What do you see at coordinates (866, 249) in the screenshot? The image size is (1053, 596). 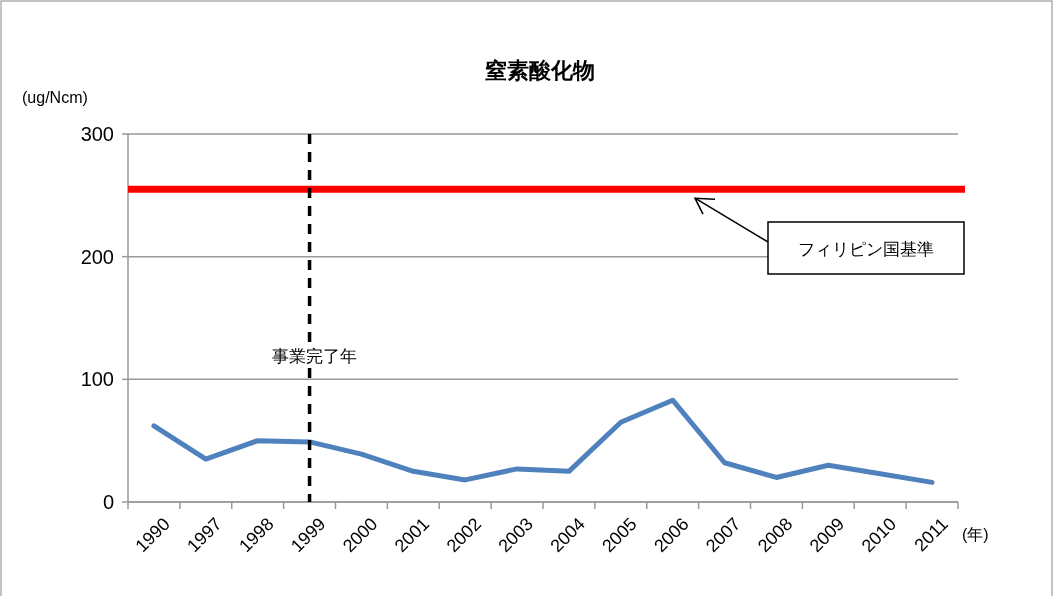 I see `ref-line-label: フィリピン国基準` at bounding box center [866, 249].